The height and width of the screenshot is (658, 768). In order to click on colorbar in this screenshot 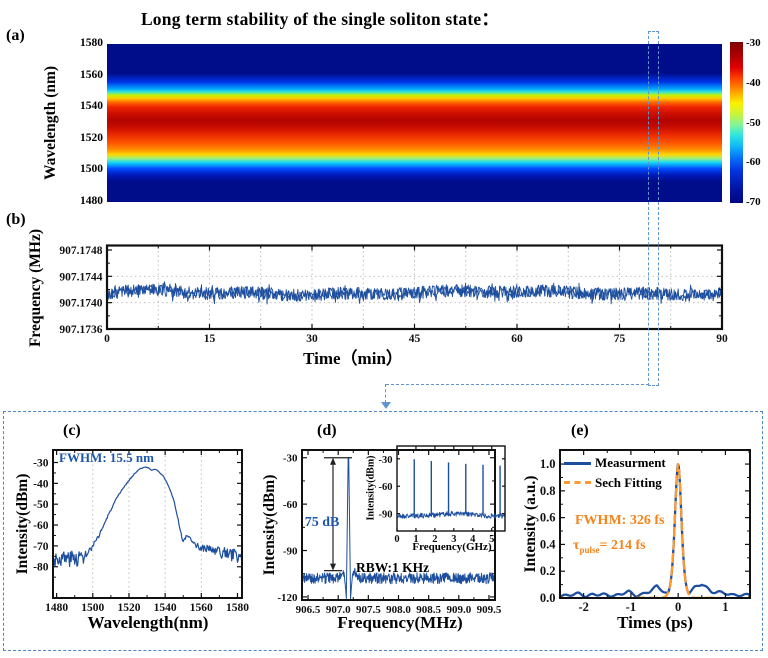, I will do `click(736, 122)`.